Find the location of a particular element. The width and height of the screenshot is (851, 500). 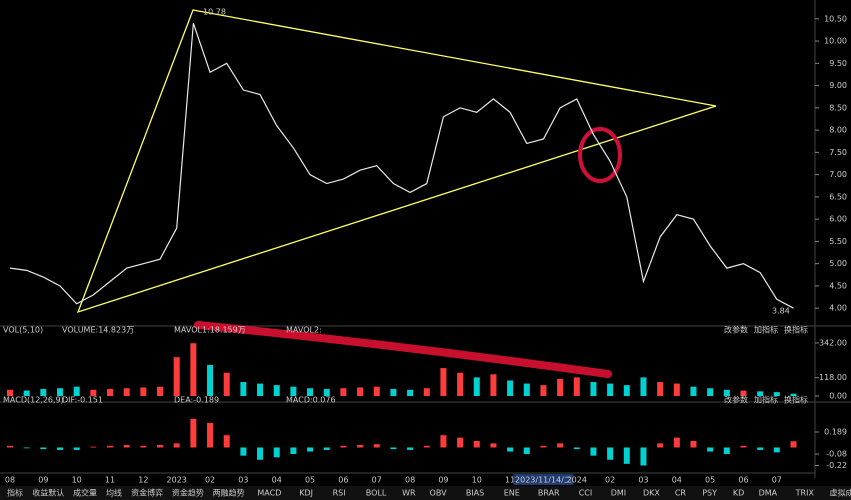

tab: CR is located at coordinates (681, 493).